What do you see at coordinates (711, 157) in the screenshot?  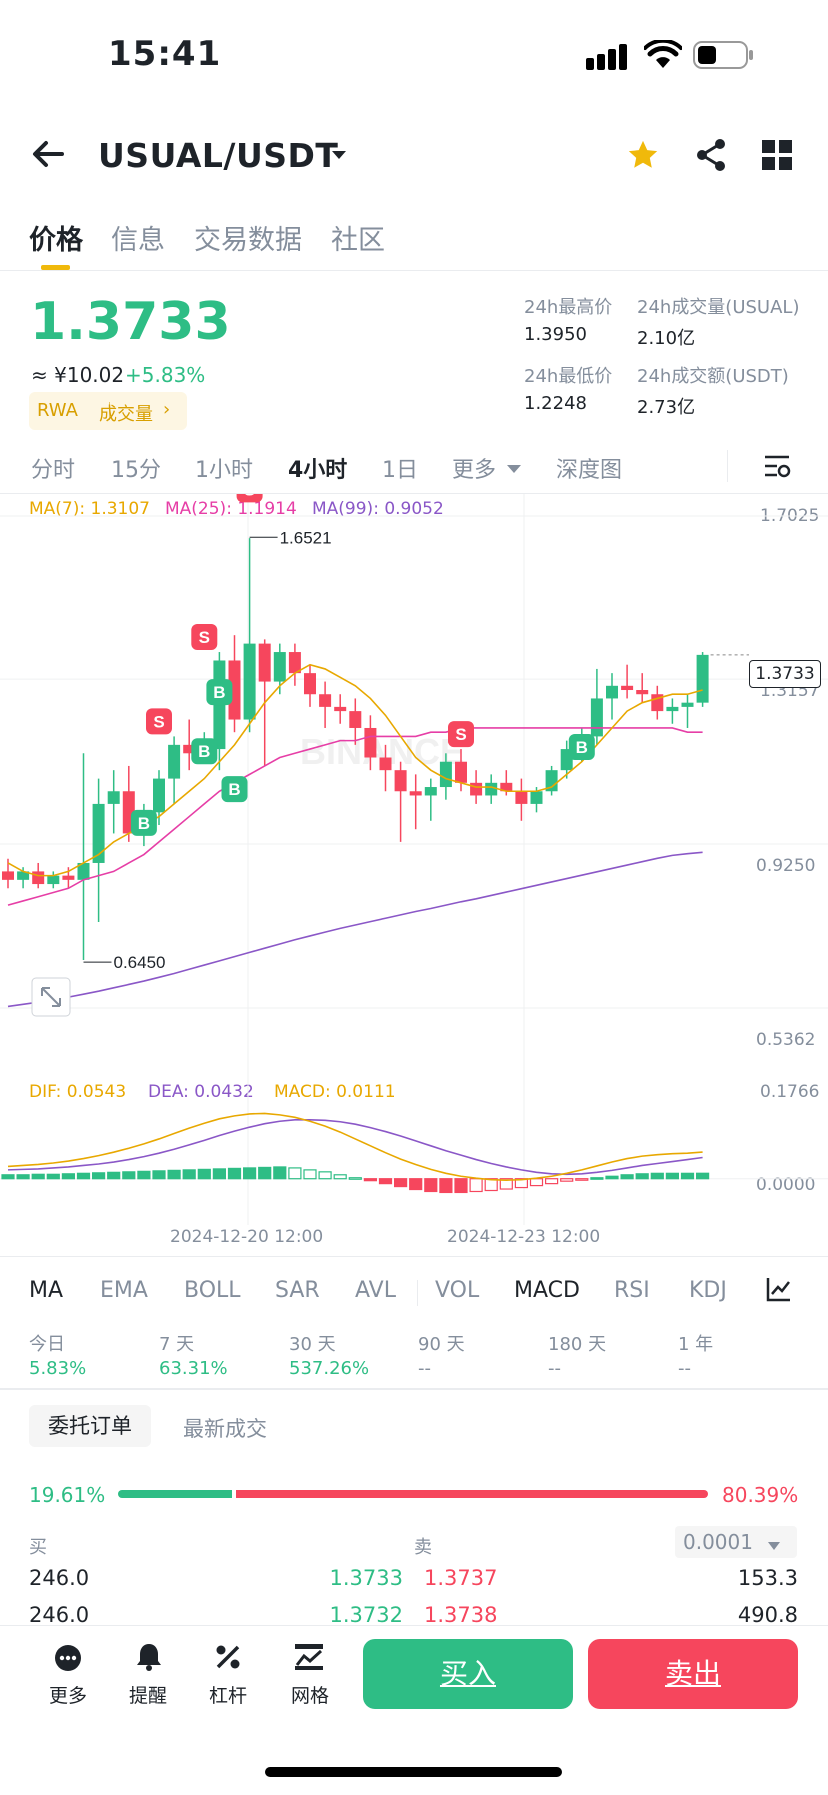 I see `share-icon` at bounding box center [711, 157].